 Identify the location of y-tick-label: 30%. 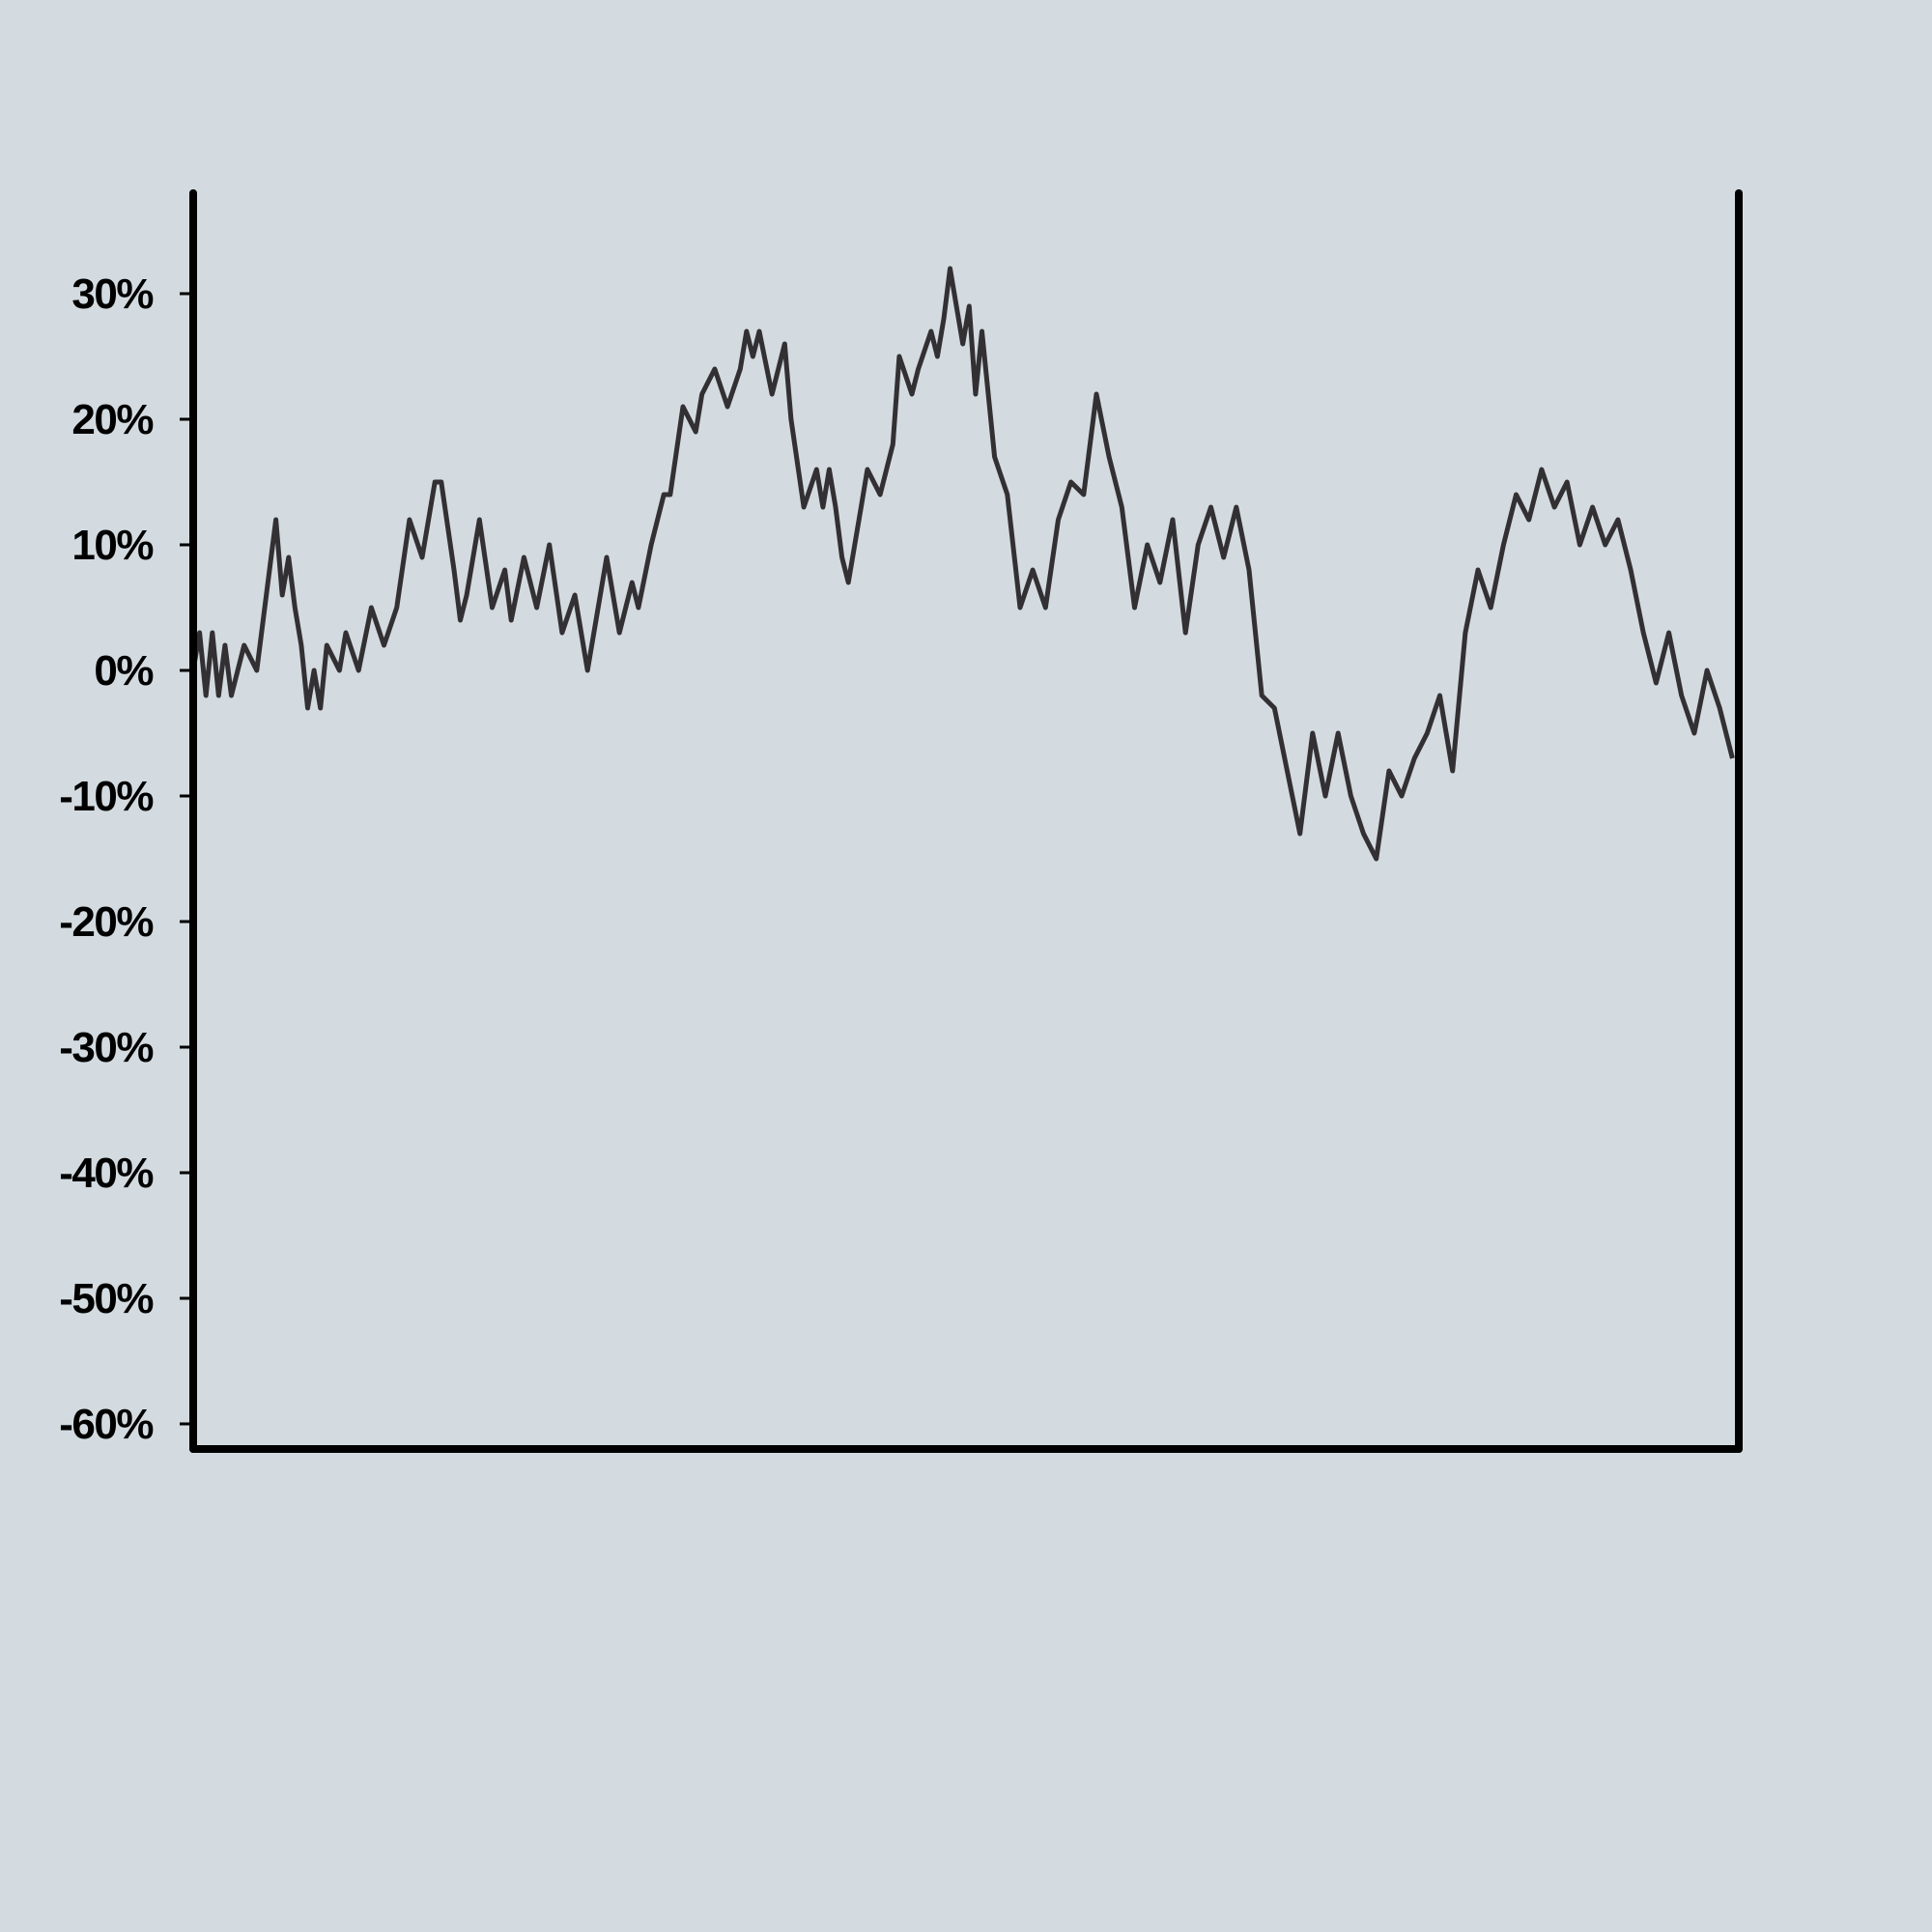
(112, 294).